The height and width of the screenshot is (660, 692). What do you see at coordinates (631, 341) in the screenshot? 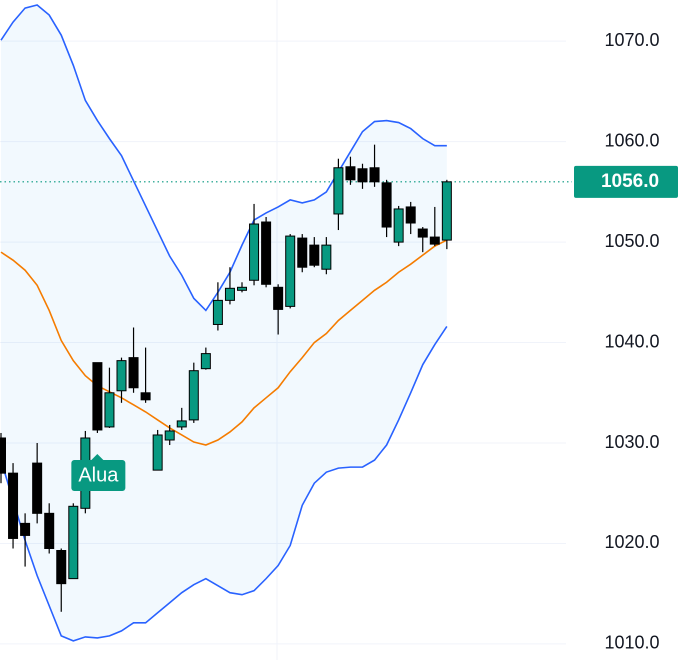
I see `y-tick-label: 1040.0` at bounding box center [631, 341].